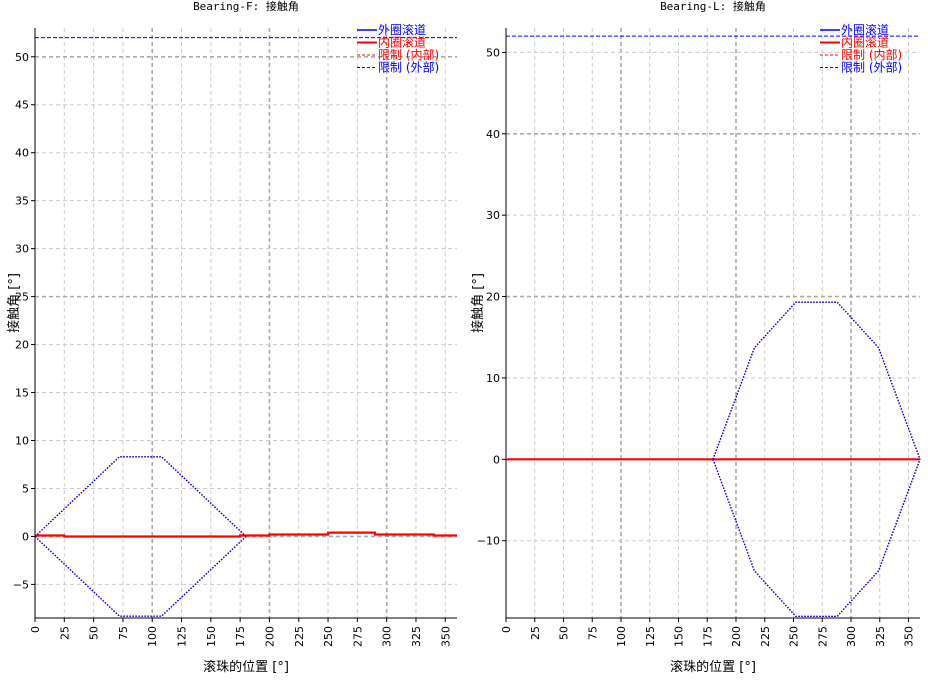 The height and width of the screenshot is (693, 928). Describe the element at coordinates (488, 541) in the screenshot. I see `y-tick-label: −10` at that location.